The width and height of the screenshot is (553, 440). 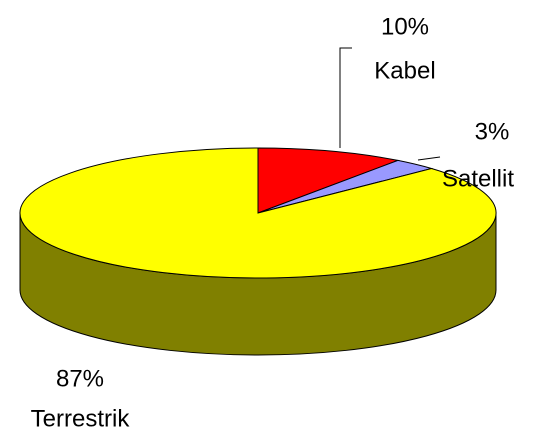 What do you see at coordinates (492, 131) in the screenshot?
I see `value-label: 3%` at bounding box center [492, 131].